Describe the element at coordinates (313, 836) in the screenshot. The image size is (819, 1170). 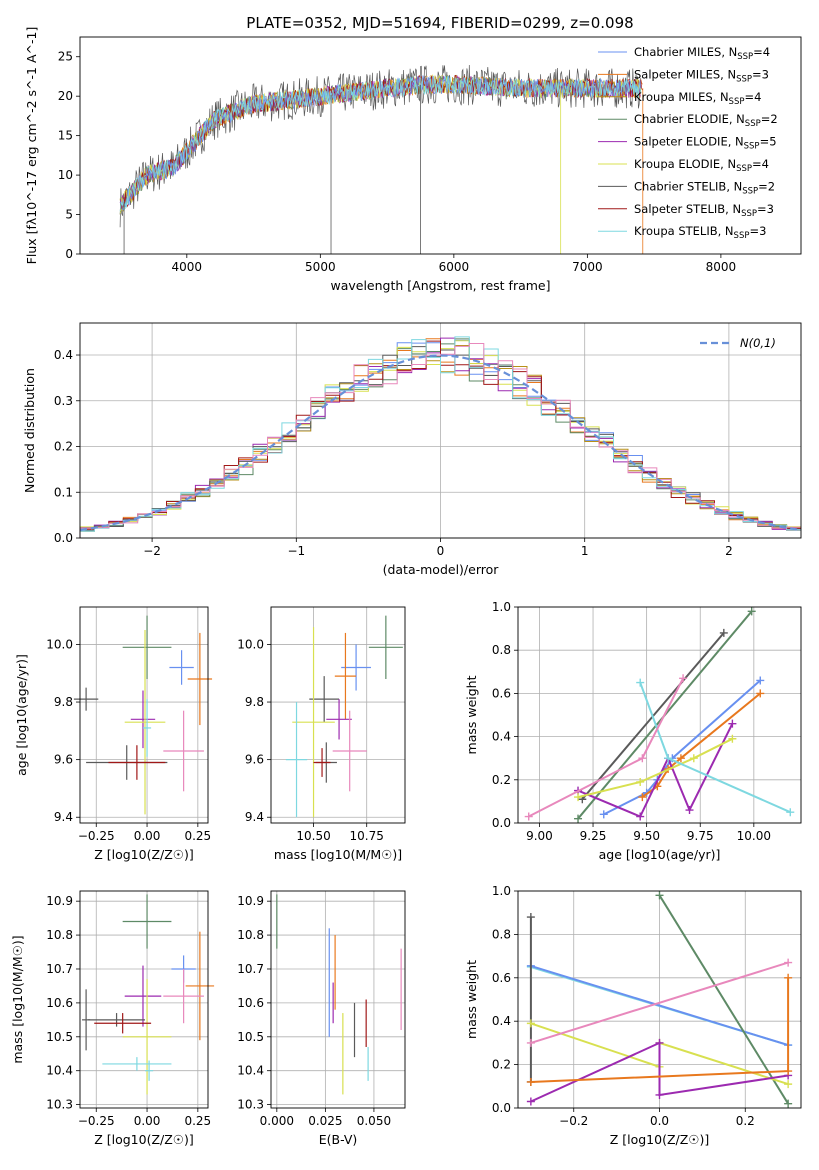
I see `x-tick-label: 10.50` at that location.